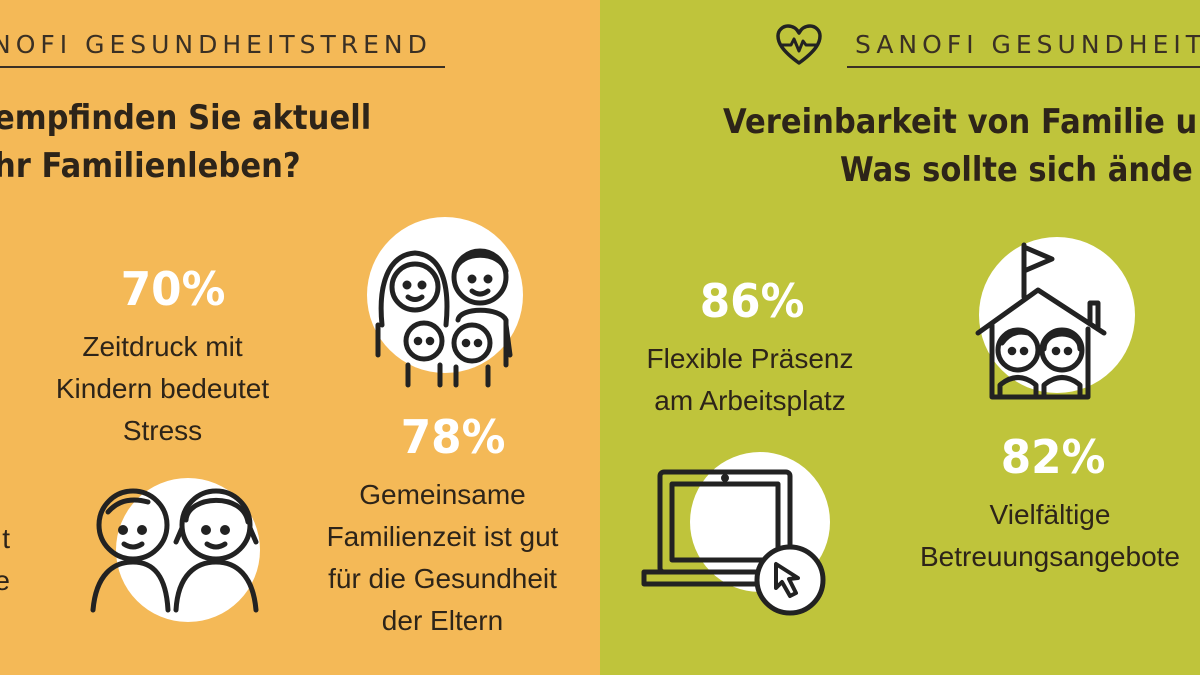 The height and width of the screenshot is (675, 1200). What do you see at coordinates (799, 44) in the screenshot?
I see `heart-pulse-icon` at bounding box center [799, 44].